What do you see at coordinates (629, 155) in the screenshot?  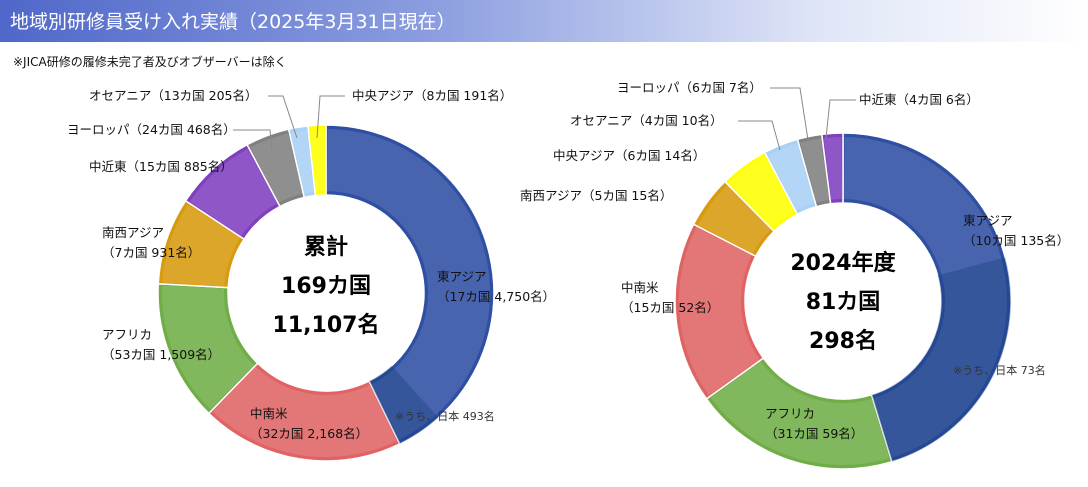 I see `slice-label: 中央アジア（6カ国 14名）` at bounding box center [629, 155].